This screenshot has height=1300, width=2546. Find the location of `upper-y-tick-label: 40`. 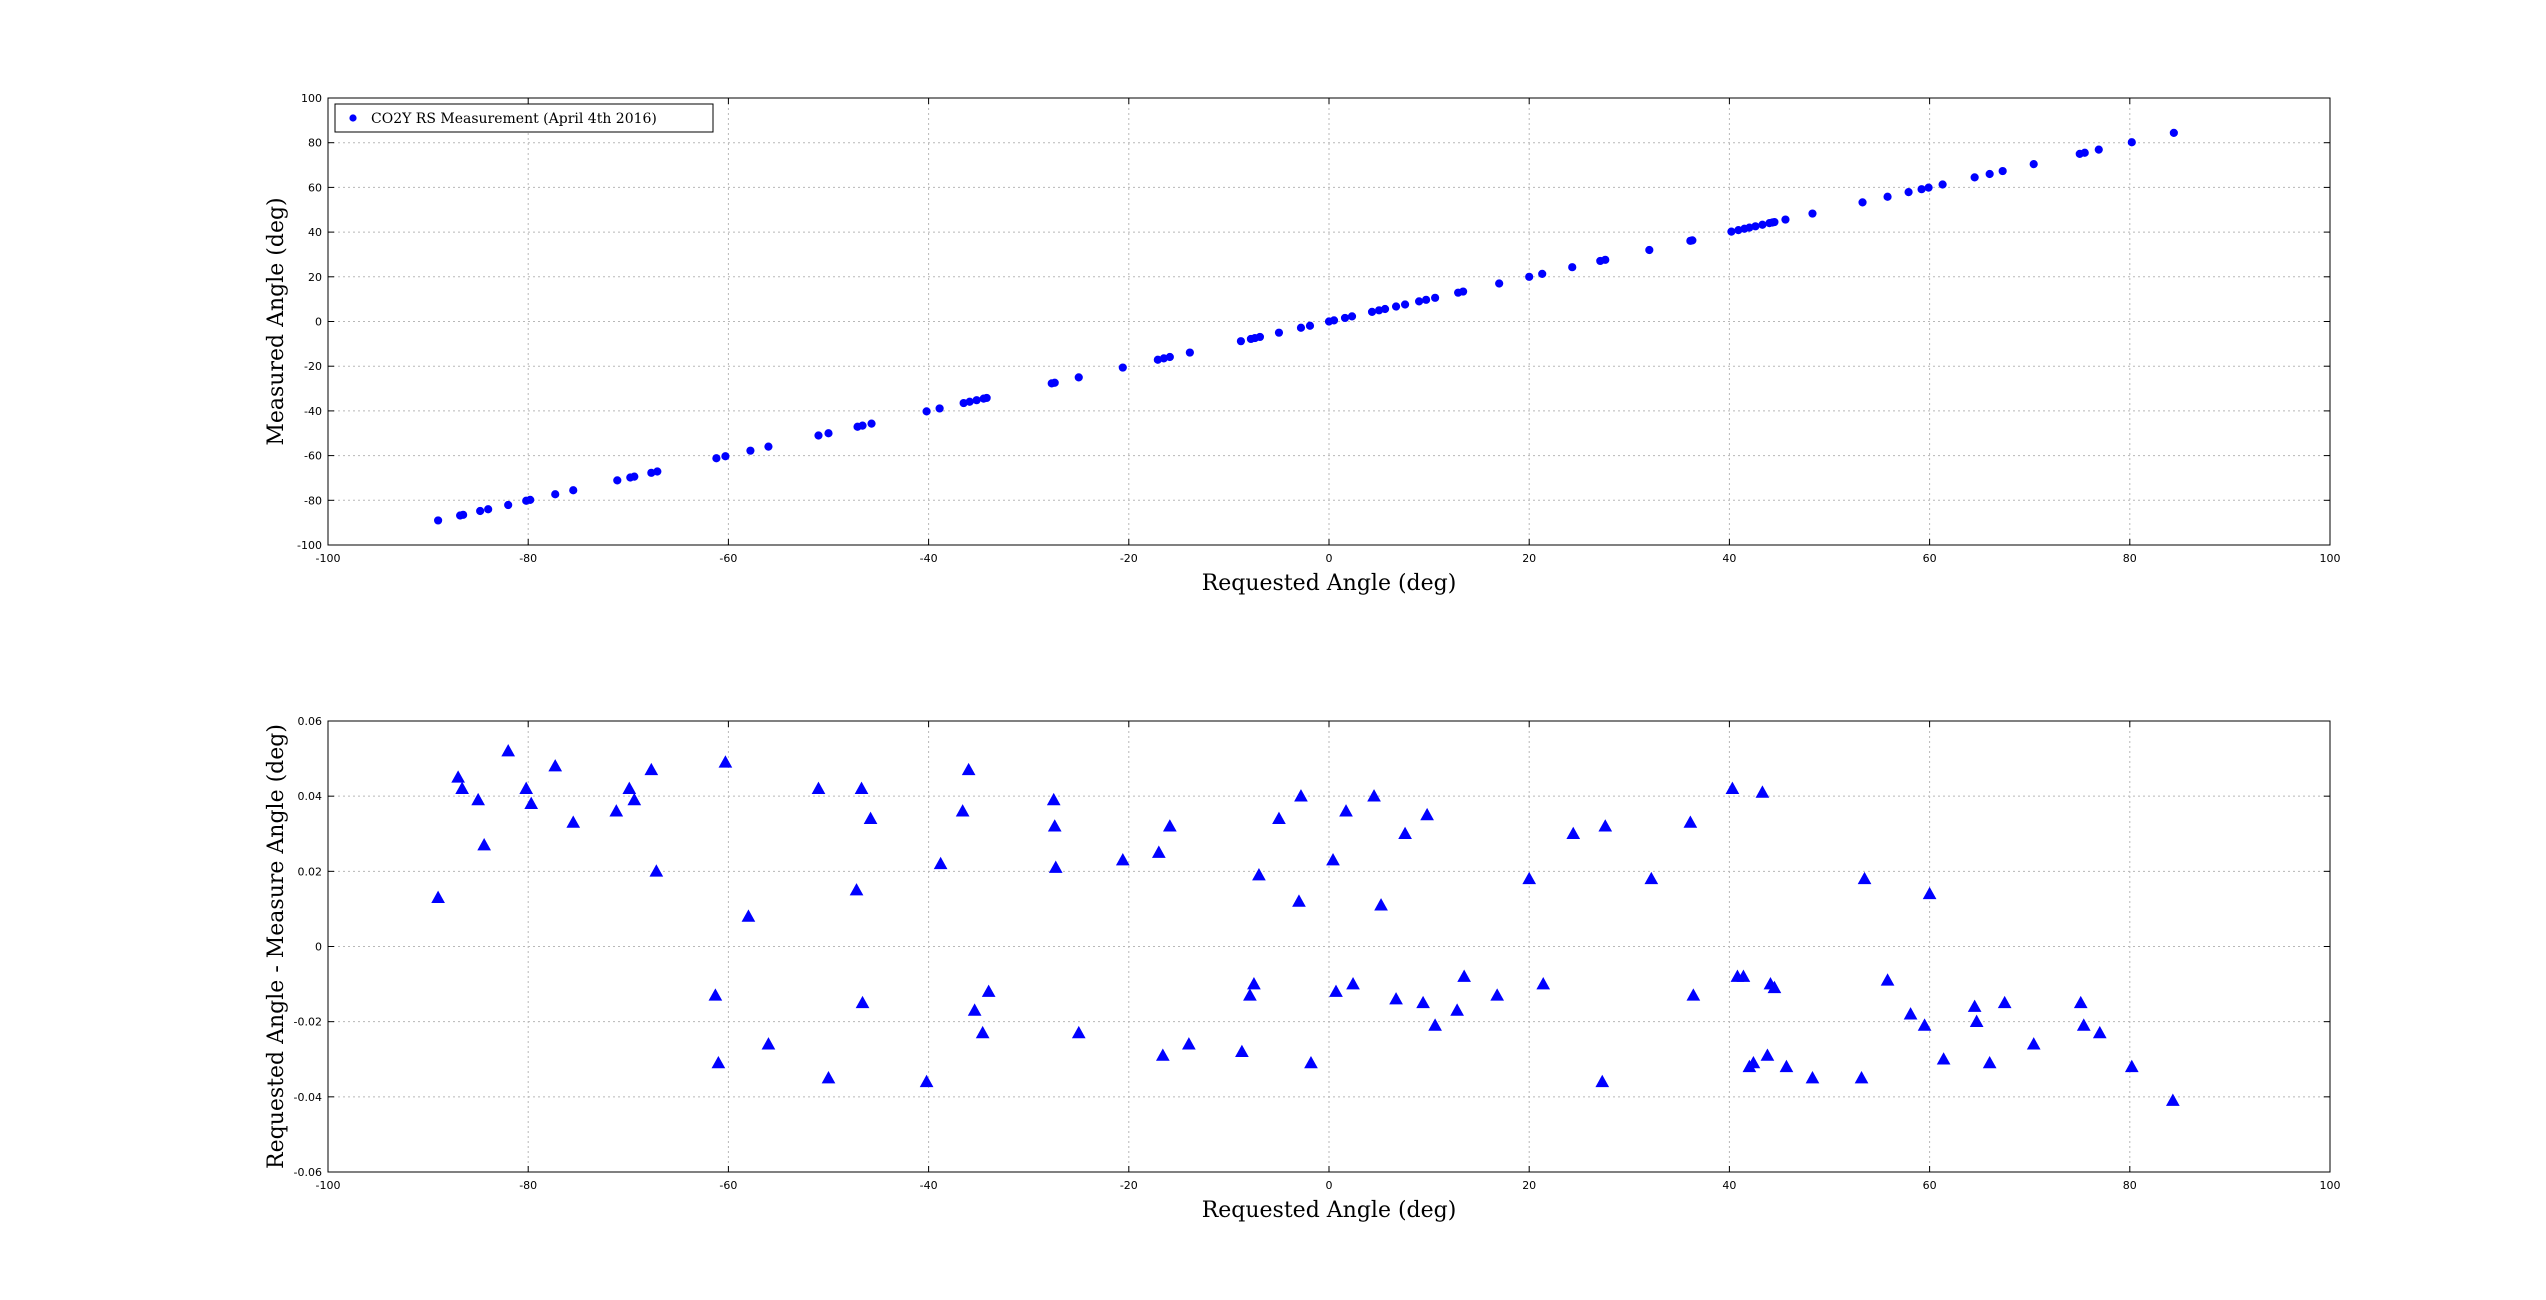

upper-y-tick-label: 40 is located at coordinates (315, 232).